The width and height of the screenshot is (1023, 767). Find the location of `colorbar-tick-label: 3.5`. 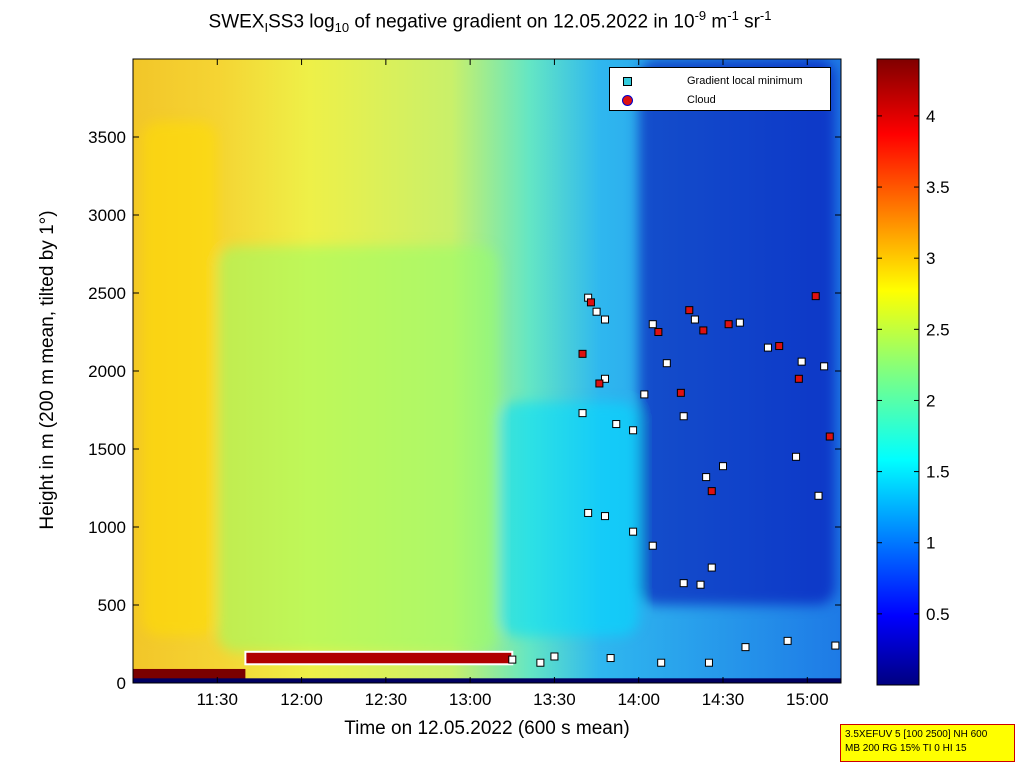

colorbar-tick-label: 3.5 is located at coordinates (938, 187).